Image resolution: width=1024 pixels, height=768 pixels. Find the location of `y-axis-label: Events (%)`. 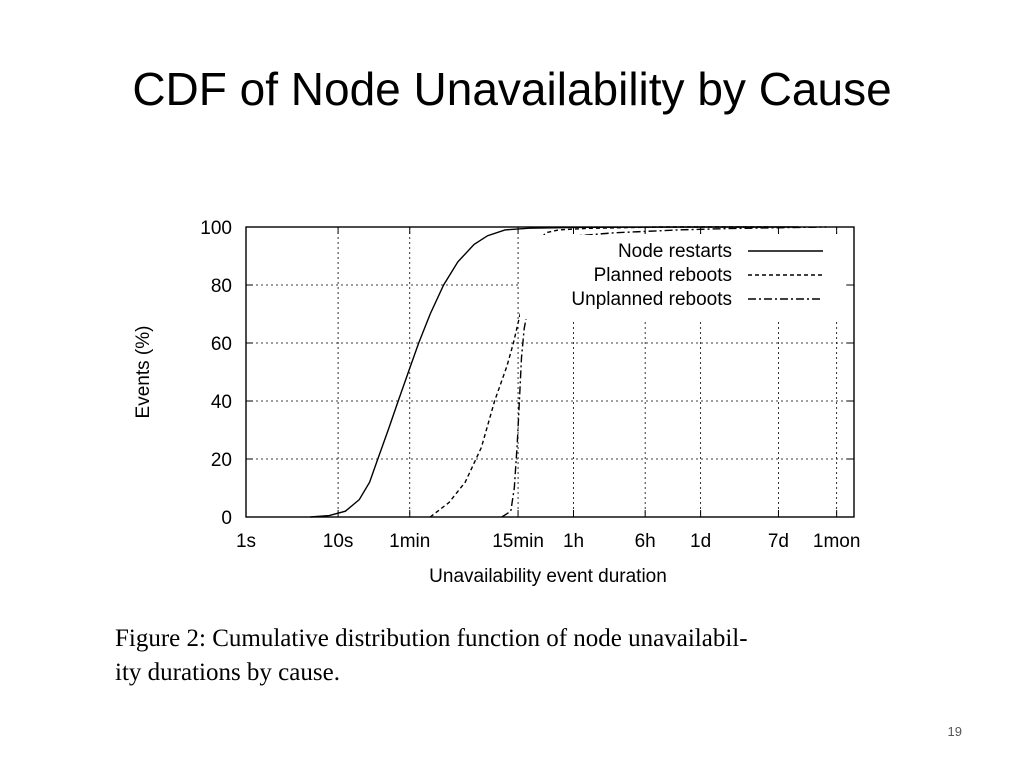

y-axis-label: Events (%) is located at coordinates (143, 372).